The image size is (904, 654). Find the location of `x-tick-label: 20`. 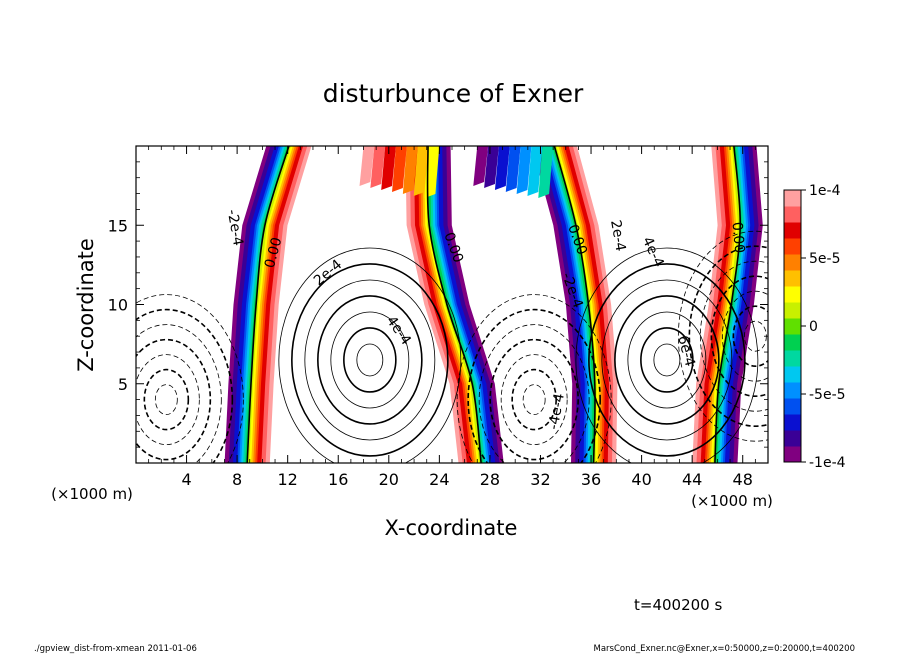

x-tick-label: 20 is located at coordinates (389, 479).